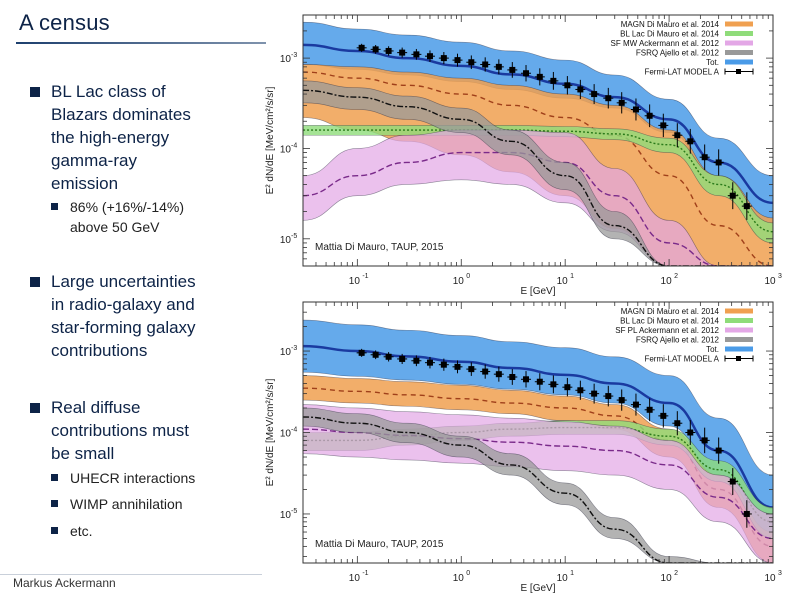  What do you see at coordinates (572, 573) in the screenshot?
I see `x-tick-exponent: 1` at bounding box center [572, 573].